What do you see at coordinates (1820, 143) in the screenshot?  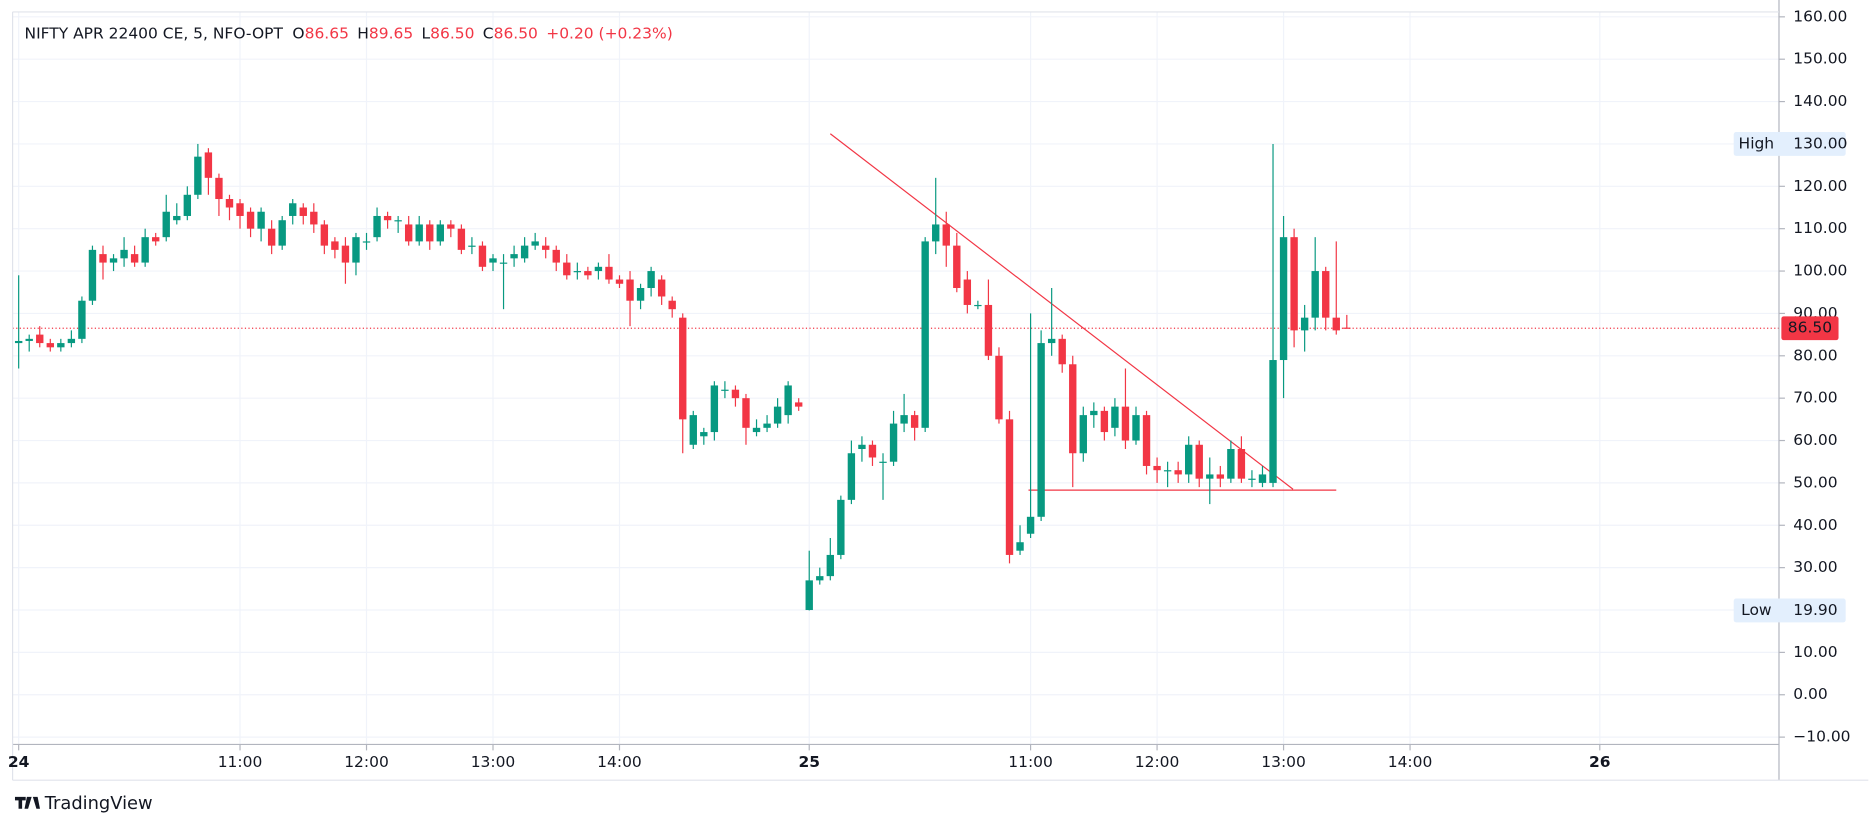 I see `marker-value: 130.00` at bounding box center [1820, 143].